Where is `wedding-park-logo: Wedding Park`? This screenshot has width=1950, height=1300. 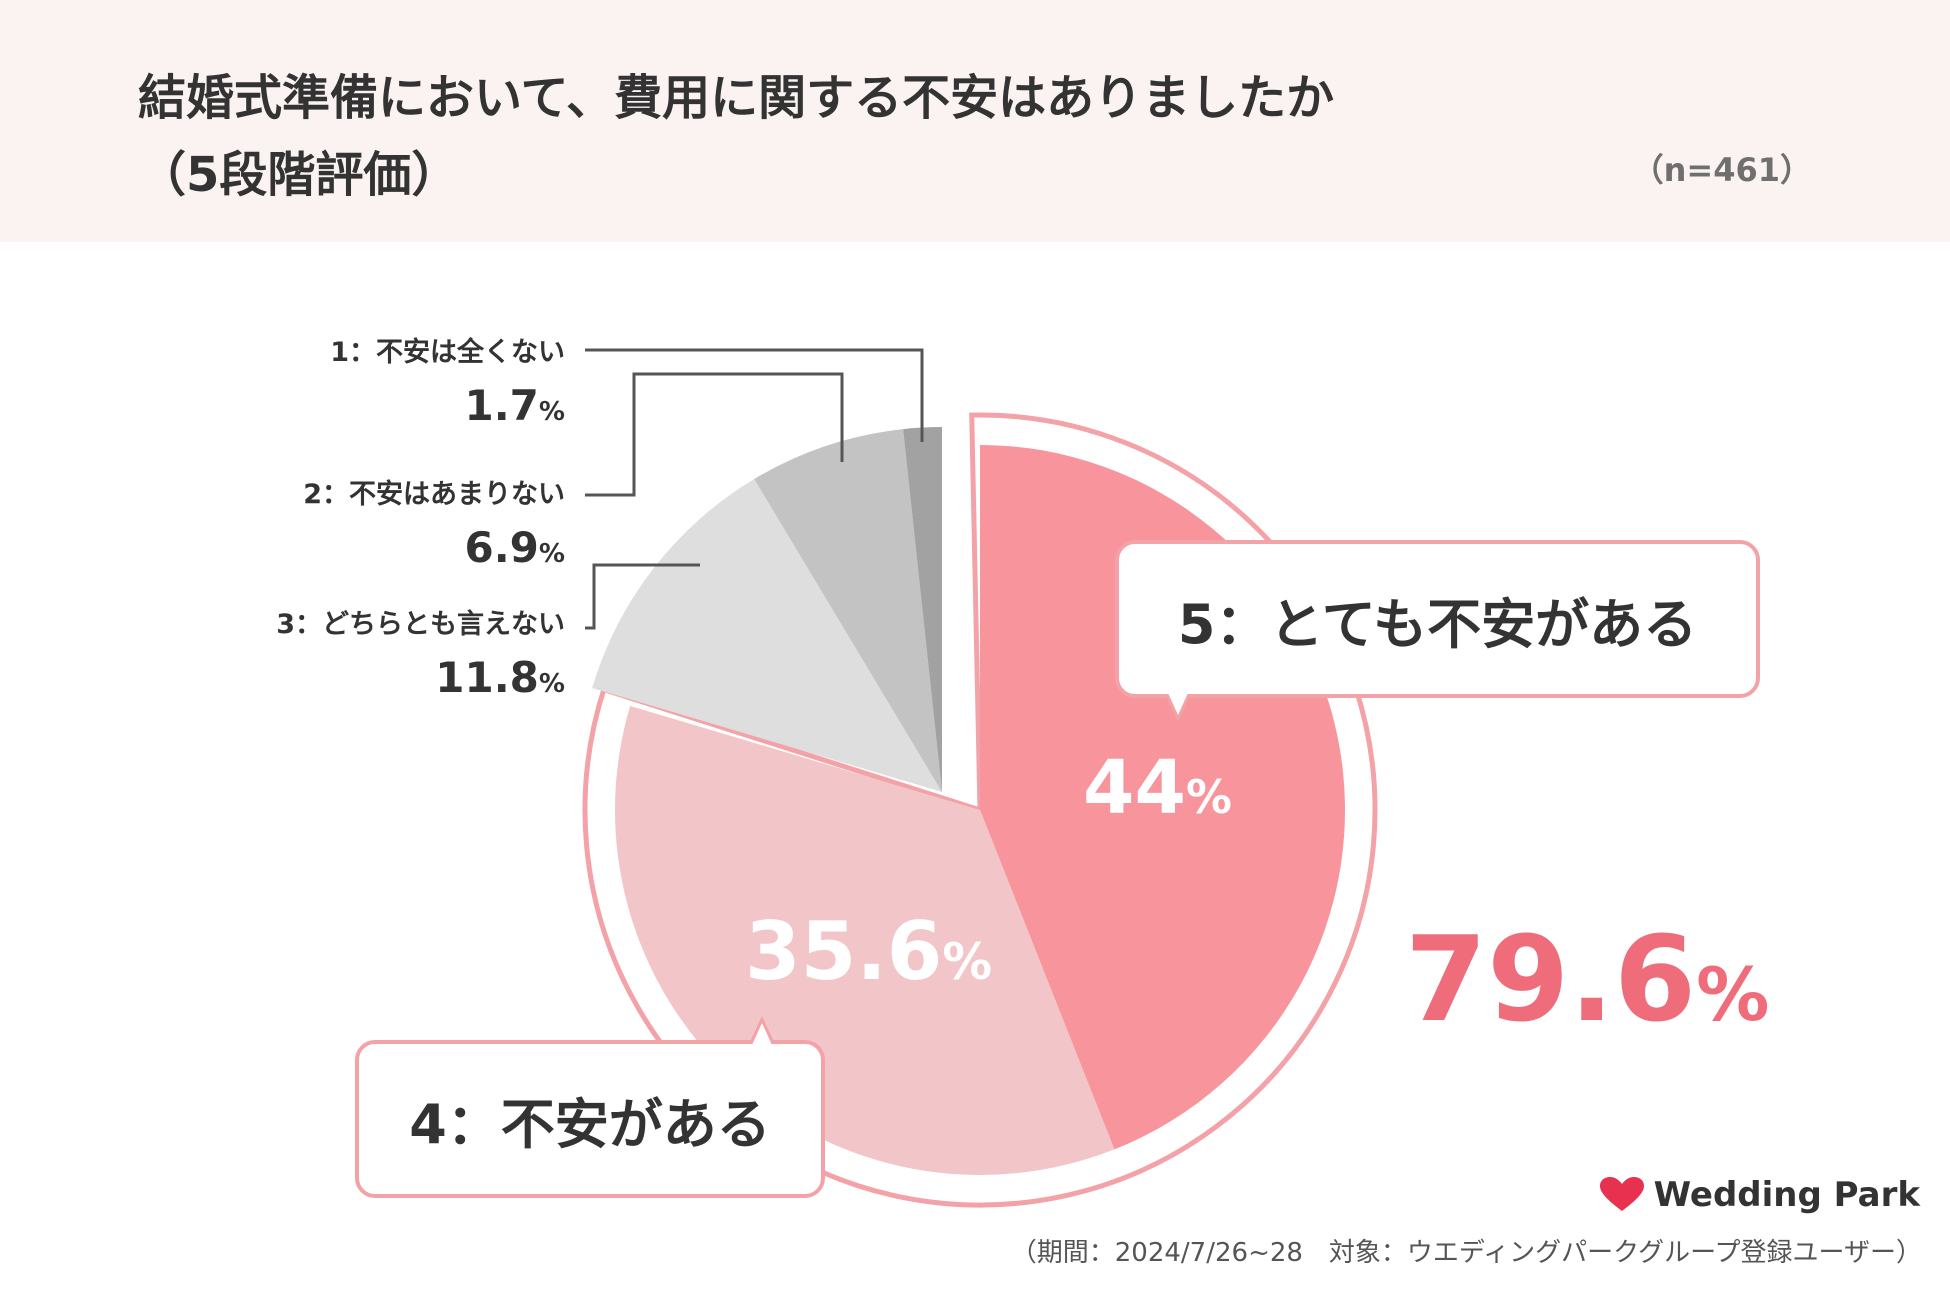
wedding-park-logo: Wedding Park is located at coordinates (1759, 1195).